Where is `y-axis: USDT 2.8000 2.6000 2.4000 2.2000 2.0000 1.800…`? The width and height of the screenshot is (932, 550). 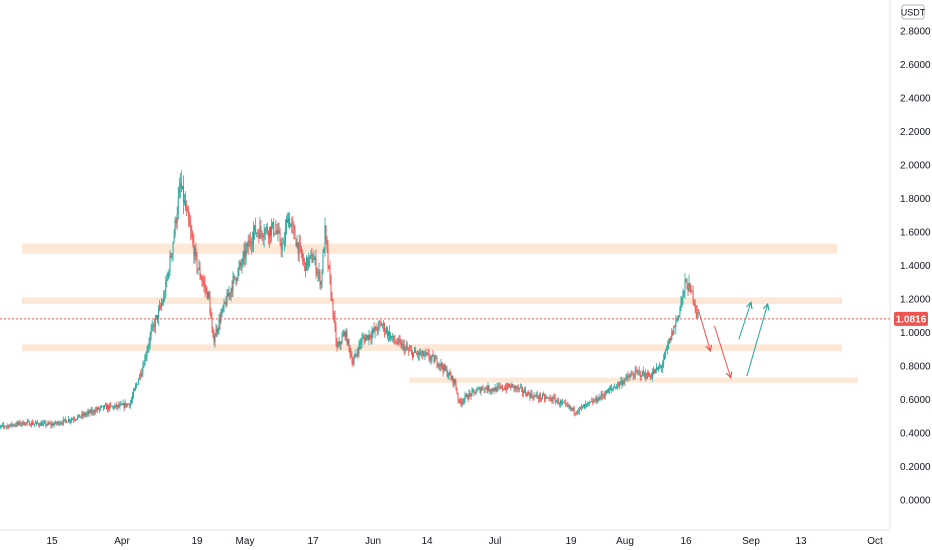
y-axis: USDT 2.8000 2.6000 2.4000 2.2000 2.0000 1.800… is located at coordinates (910, 265).